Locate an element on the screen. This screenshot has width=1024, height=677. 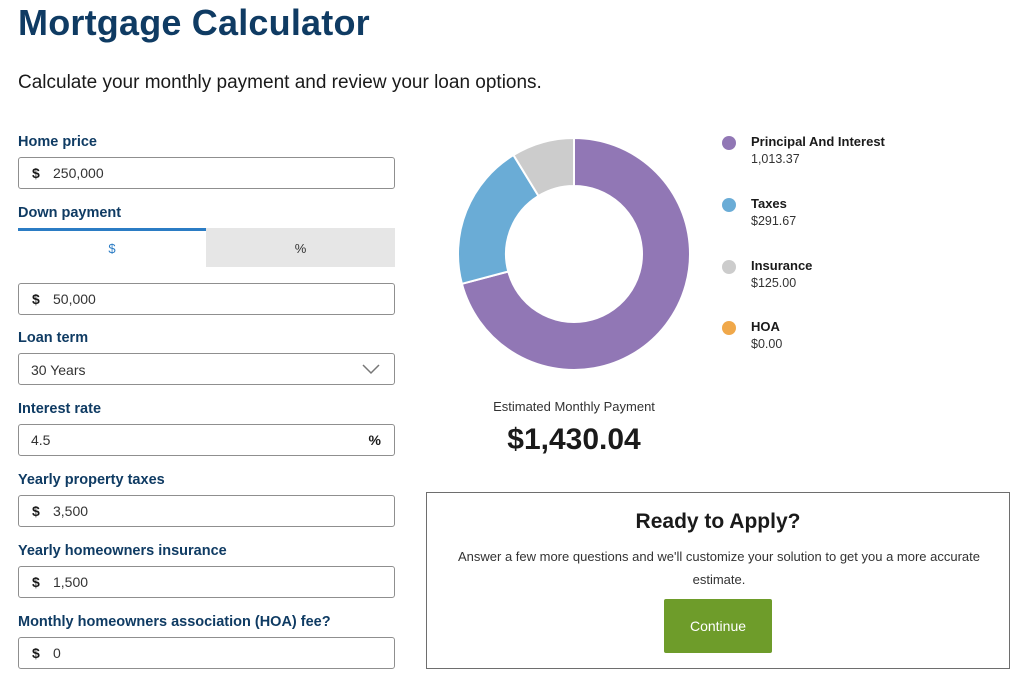
payment-breakdown-donut-chart is located at coordinates (574, 253).